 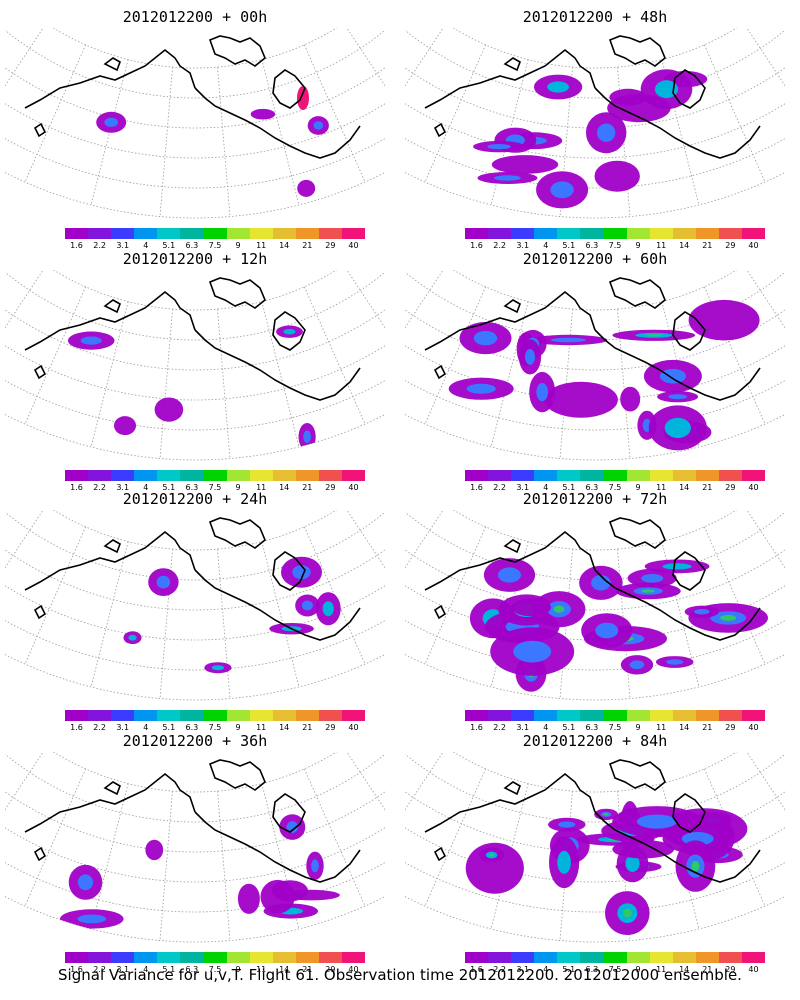 I want to click on variance-peak, so click(x=654, y=335).